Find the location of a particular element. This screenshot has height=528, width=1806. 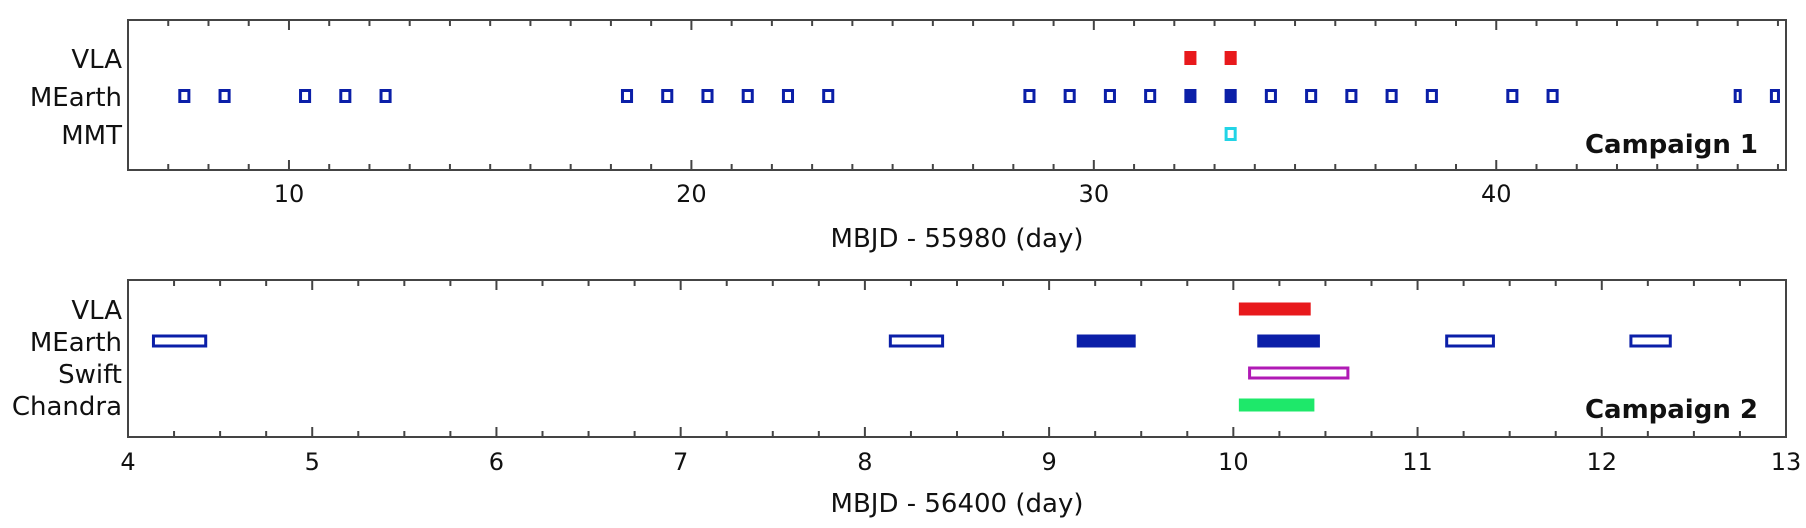

campaign-1-x-axis-label: MBJD - 55980 (day) is located at coordinates (957, 239).